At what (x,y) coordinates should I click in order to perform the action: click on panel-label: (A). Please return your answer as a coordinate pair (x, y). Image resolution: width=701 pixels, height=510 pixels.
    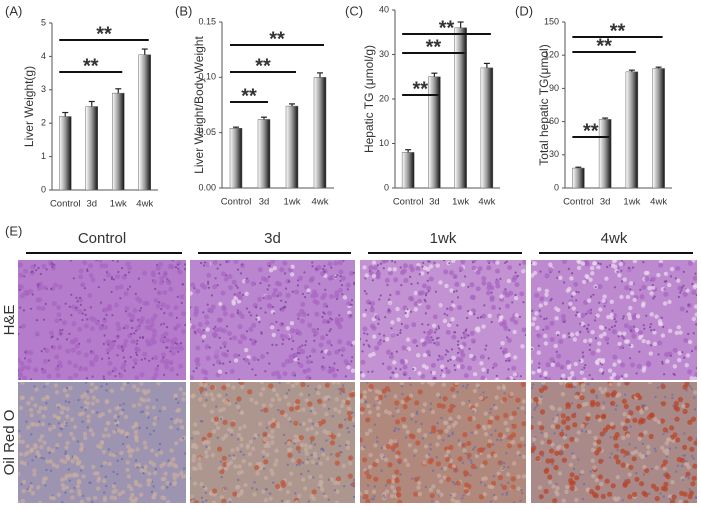
    Looking at the image, I should click on (13, 10).